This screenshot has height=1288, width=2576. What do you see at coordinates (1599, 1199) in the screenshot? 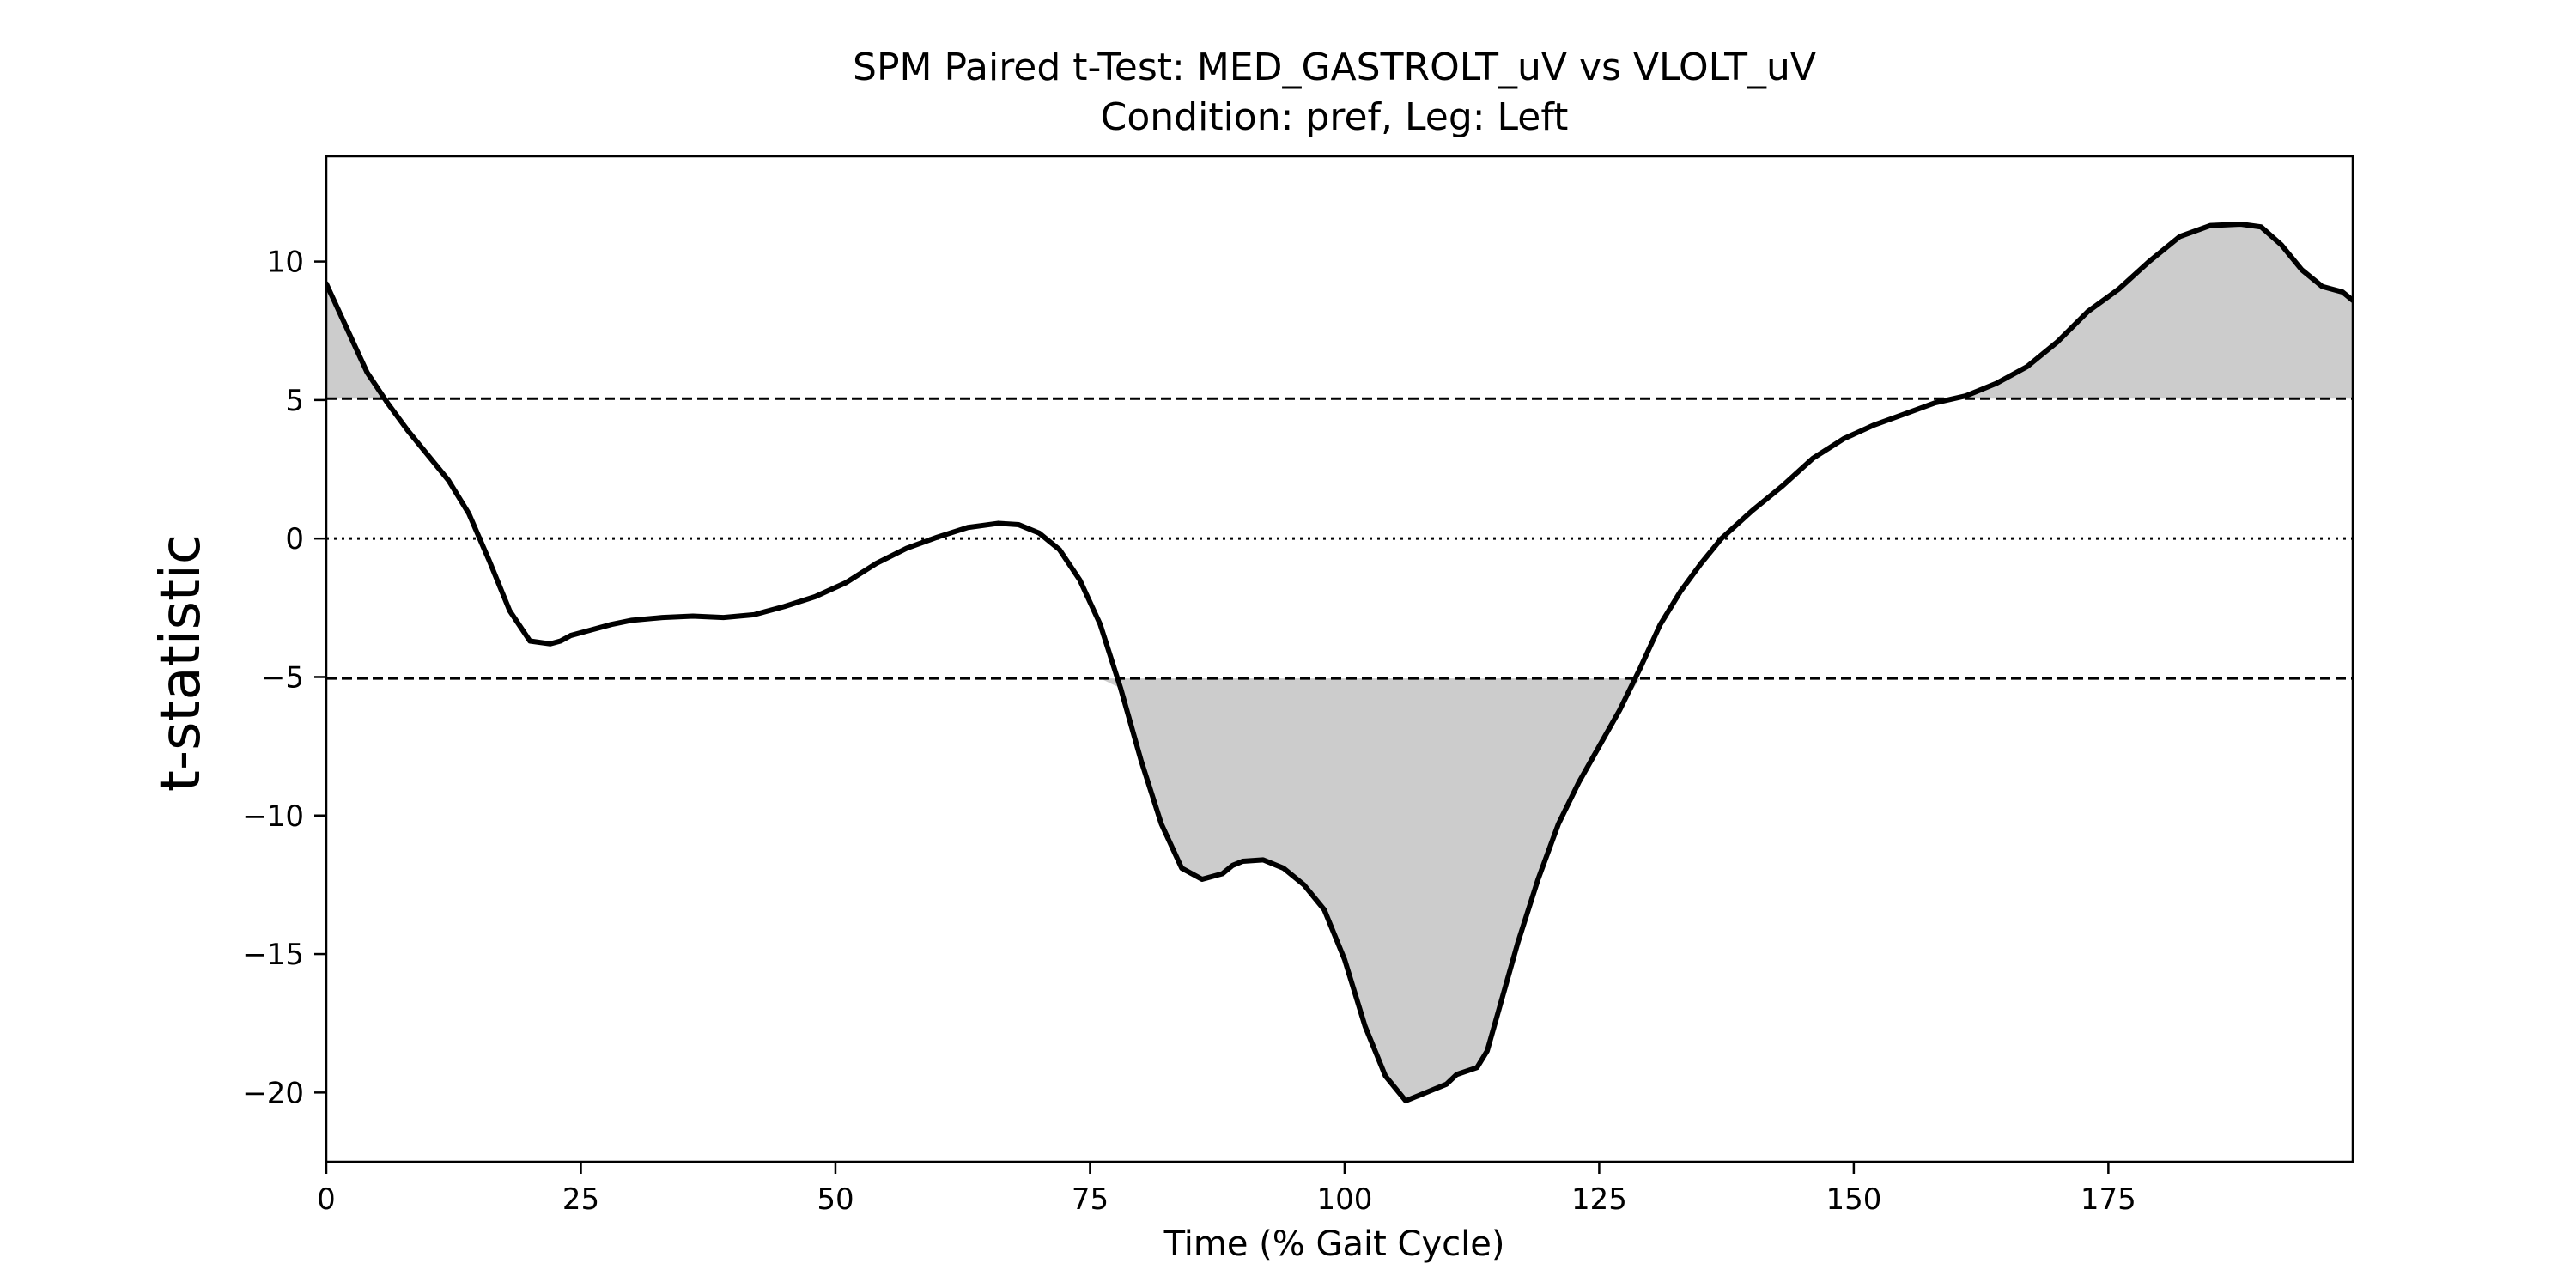
I see `x-tick-label: 125` at bounding box center [1599, 1199].